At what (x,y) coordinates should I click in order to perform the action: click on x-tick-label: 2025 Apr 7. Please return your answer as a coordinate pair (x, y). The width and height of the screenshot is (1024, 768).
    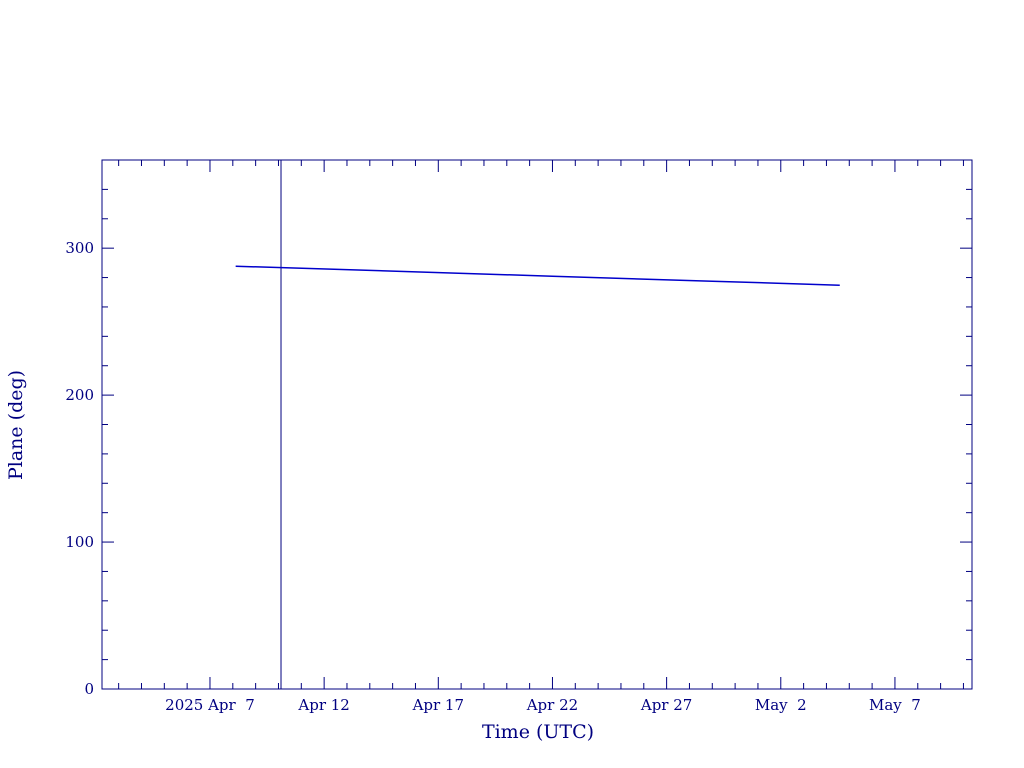
    Looking at the image, I should click on (210, 705).